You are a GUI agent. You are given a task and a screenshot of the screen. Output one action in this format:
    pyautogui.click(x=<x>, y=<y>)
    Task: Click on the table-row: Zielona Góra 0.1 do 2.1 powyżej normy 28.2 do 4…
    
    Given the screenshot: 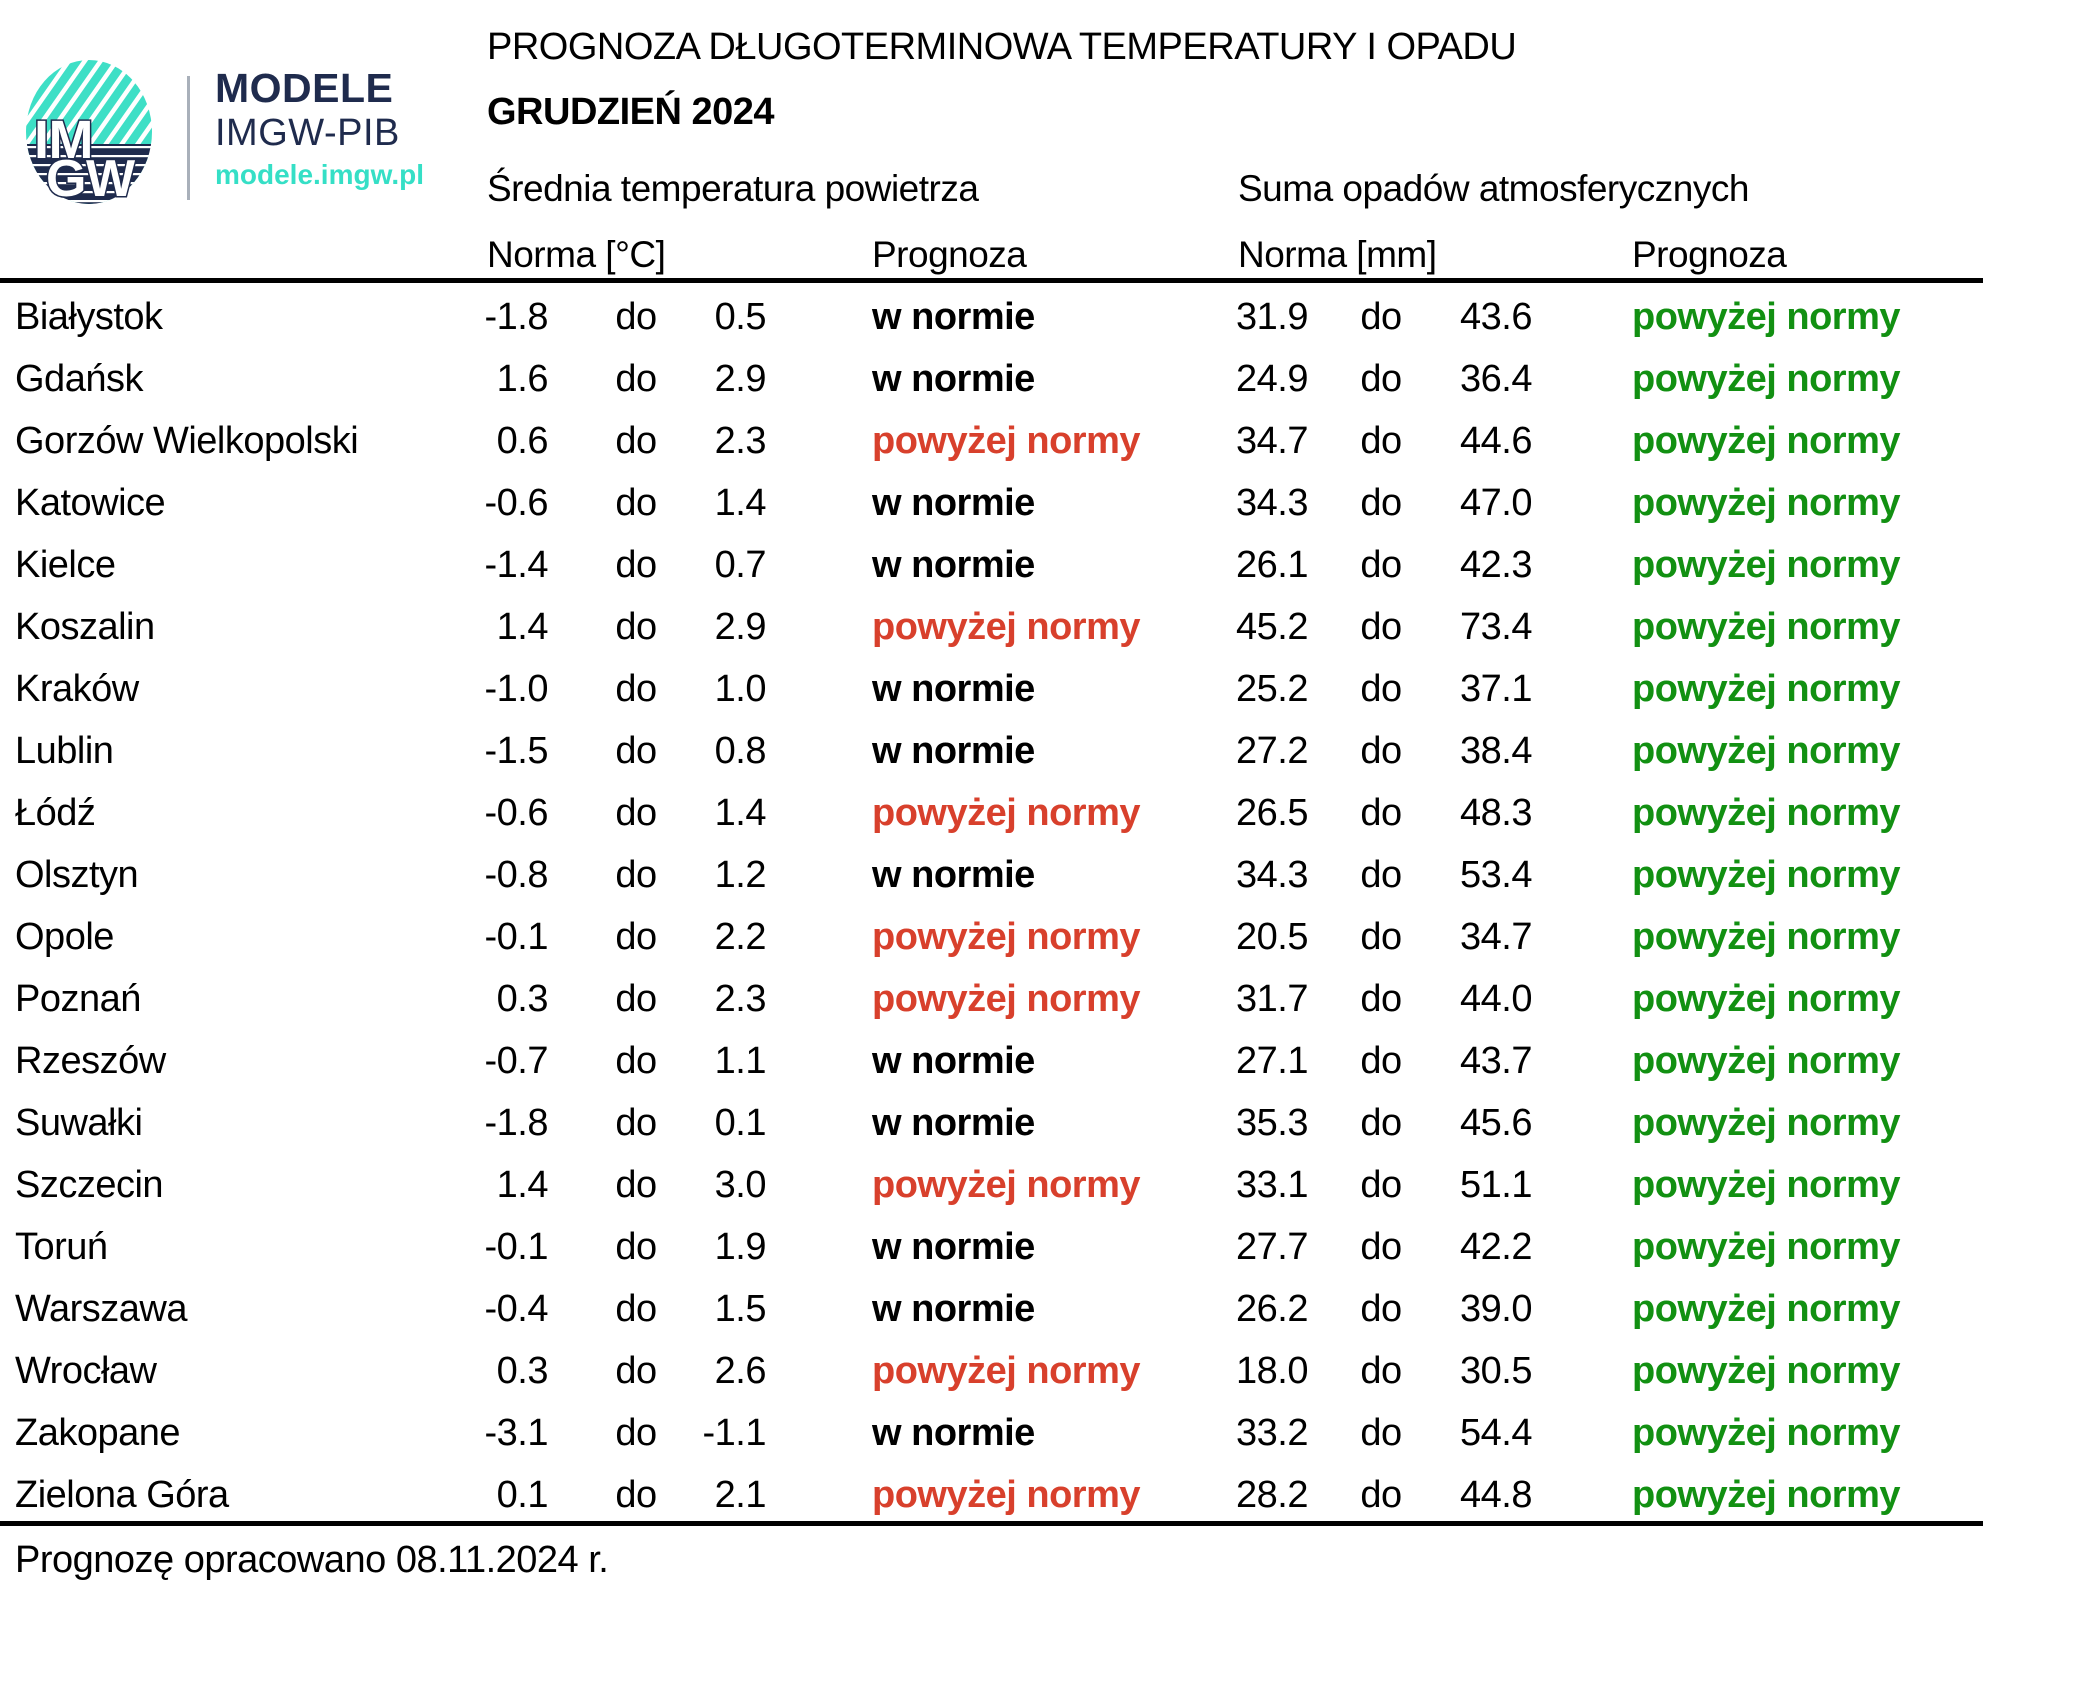 What is the action you would take?
    pyautogui.click(x=1039, y=1495)
    